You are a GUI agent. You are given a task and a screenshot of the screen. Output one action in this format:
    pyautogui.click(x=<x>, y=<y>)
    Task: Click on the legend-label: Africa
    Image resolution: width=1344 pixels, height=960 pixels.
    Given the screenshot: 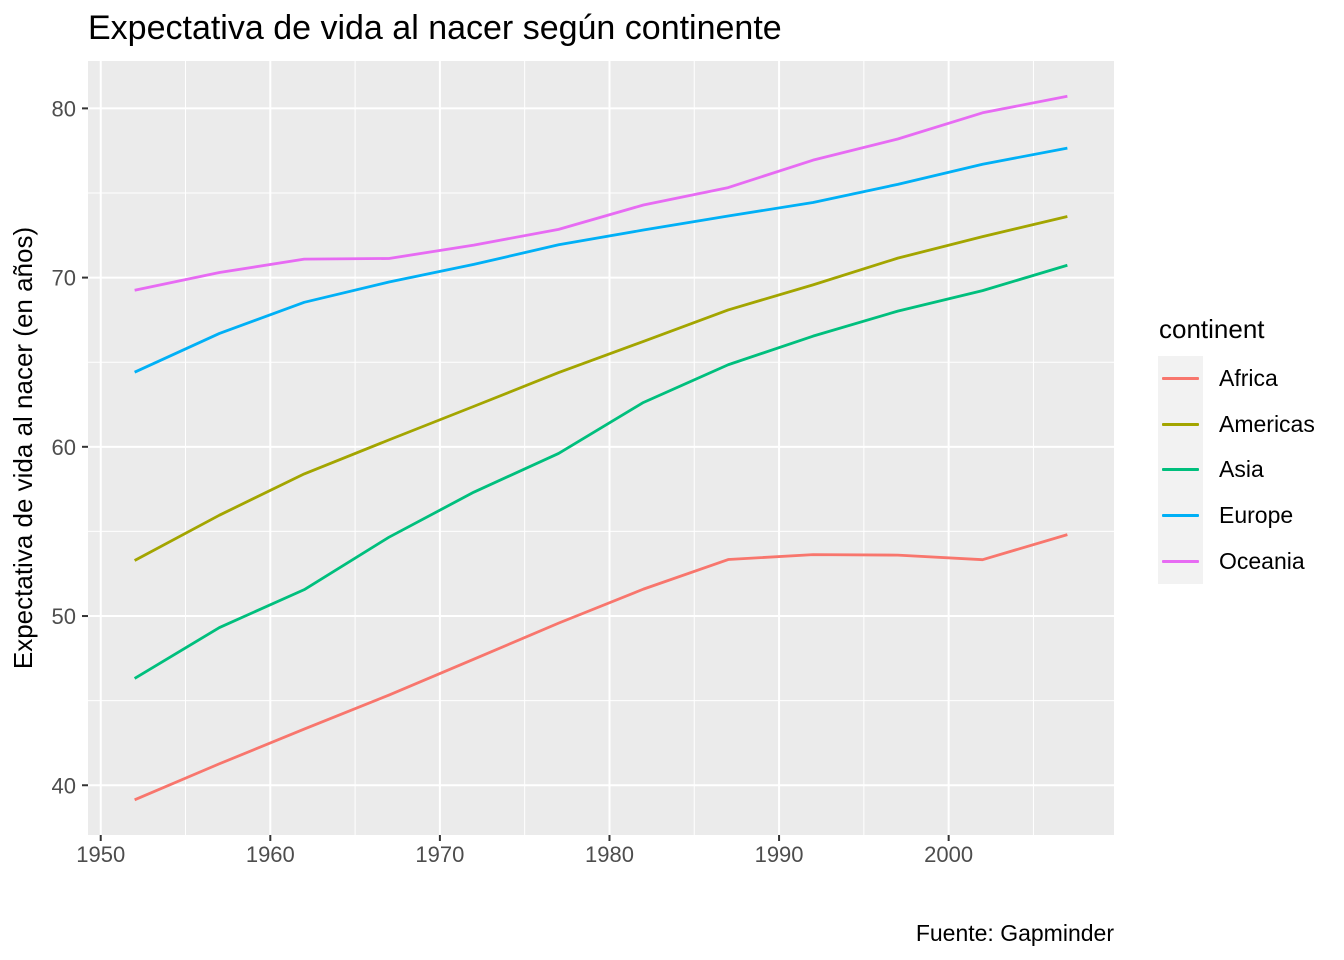 What is the action you would take?
    pyautogui.click(x=1248, y=378)
    